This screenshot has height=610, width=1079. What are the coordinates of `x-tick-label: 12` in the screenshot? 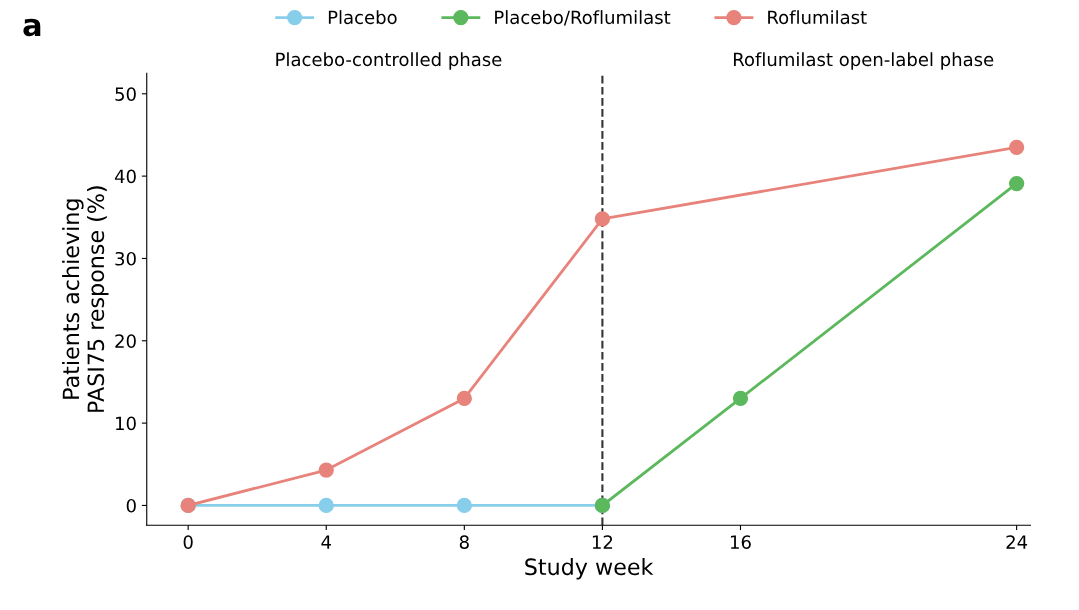 It's located at (602, 542).